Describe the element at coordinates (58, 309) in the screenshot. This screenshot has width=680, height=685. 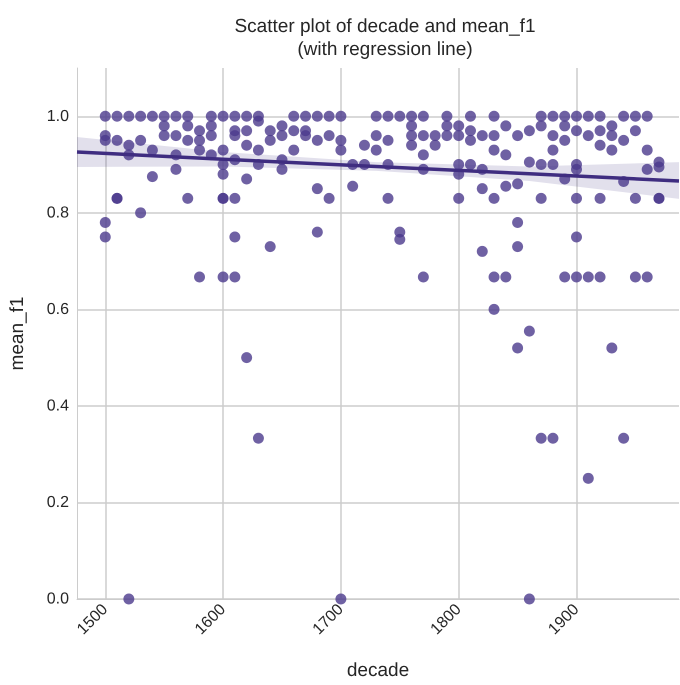
I see `y-tick-label: 0.6` at that location.